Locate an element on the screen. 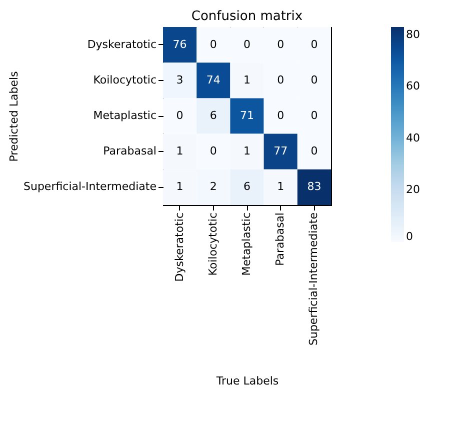  color-bar-label: 40 is located at coordinates (413, 137).